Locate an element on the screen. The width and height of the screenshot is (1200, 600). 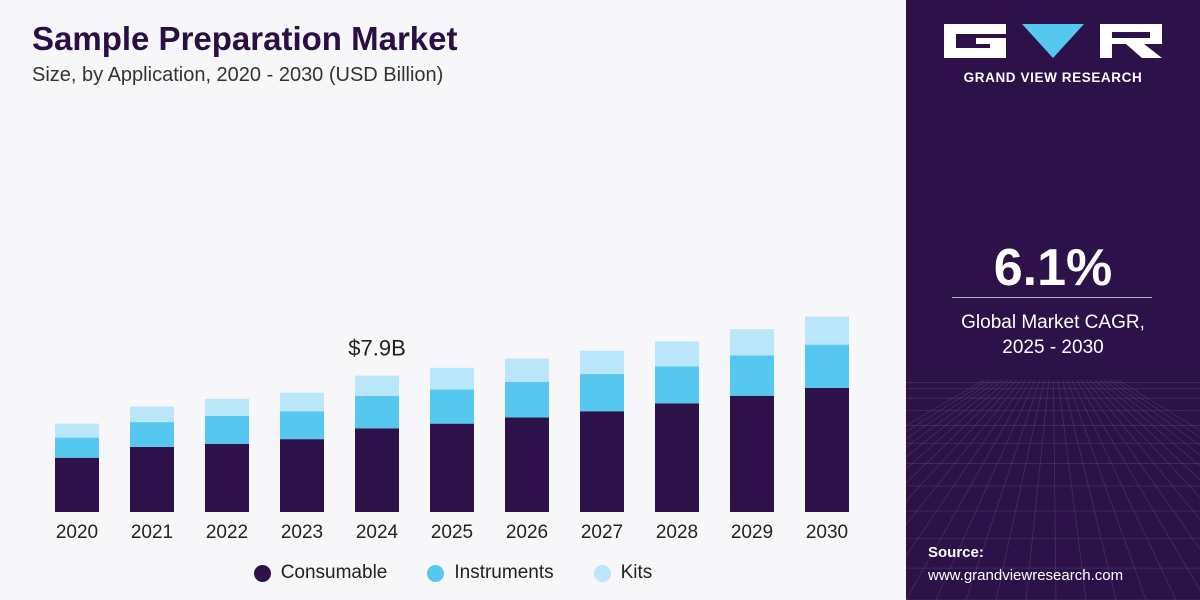
bar-kits-2020 is located at coordinates (77, 430).